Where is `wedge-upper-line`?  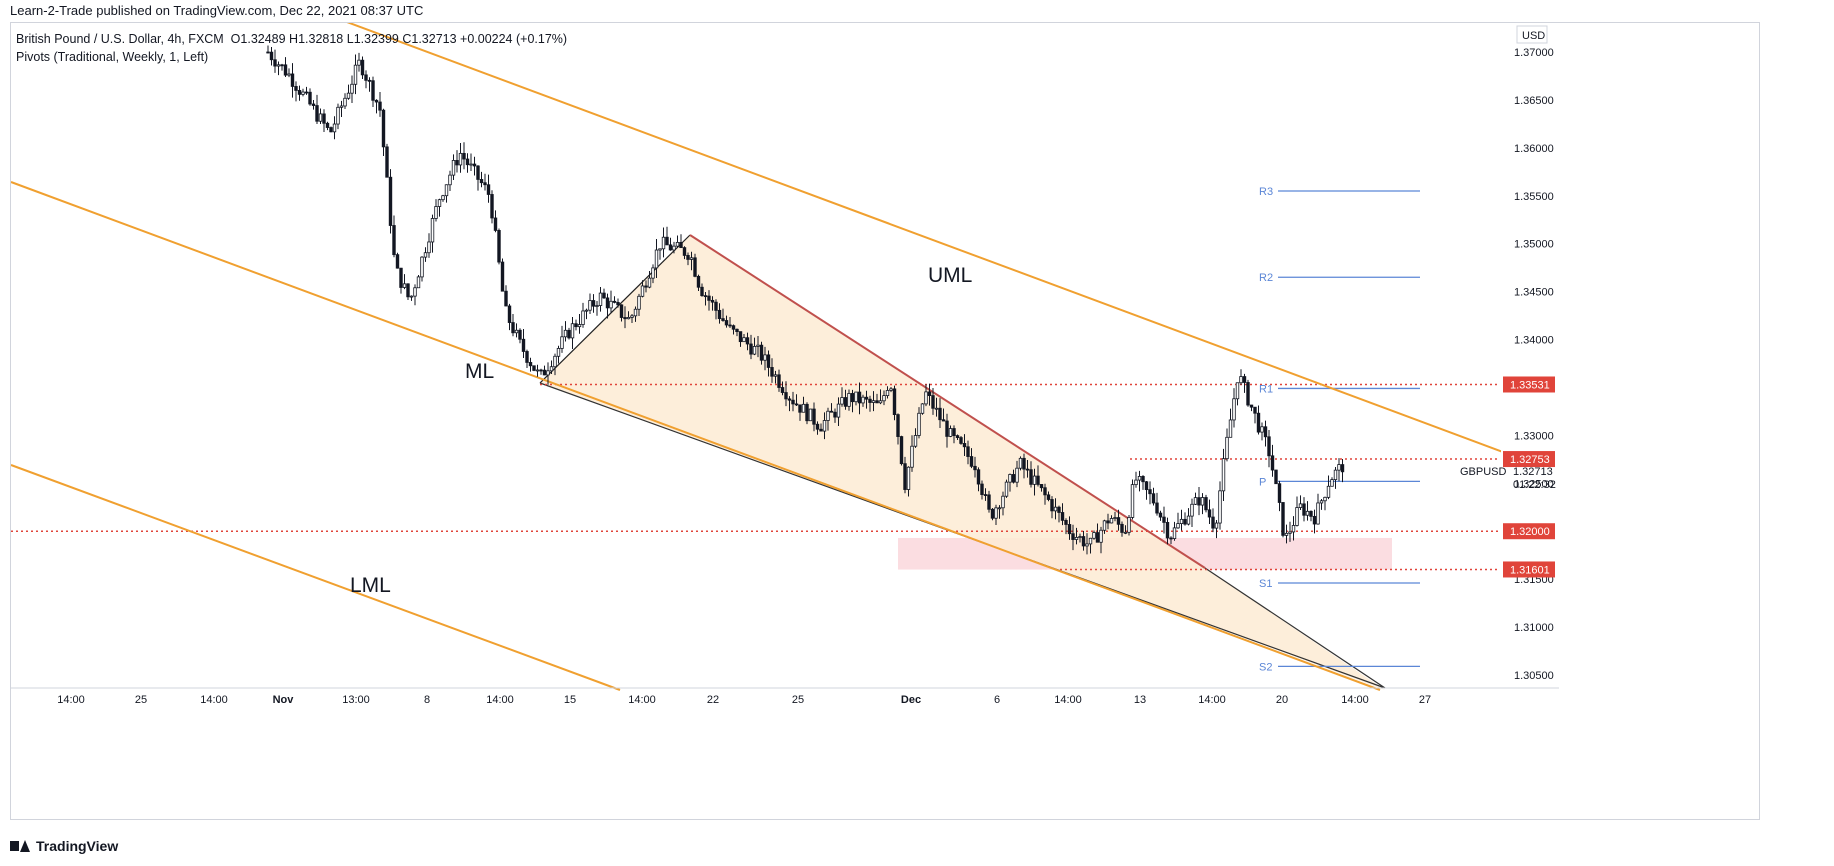
wedge-upper-line is located at coordinates (947, 401).